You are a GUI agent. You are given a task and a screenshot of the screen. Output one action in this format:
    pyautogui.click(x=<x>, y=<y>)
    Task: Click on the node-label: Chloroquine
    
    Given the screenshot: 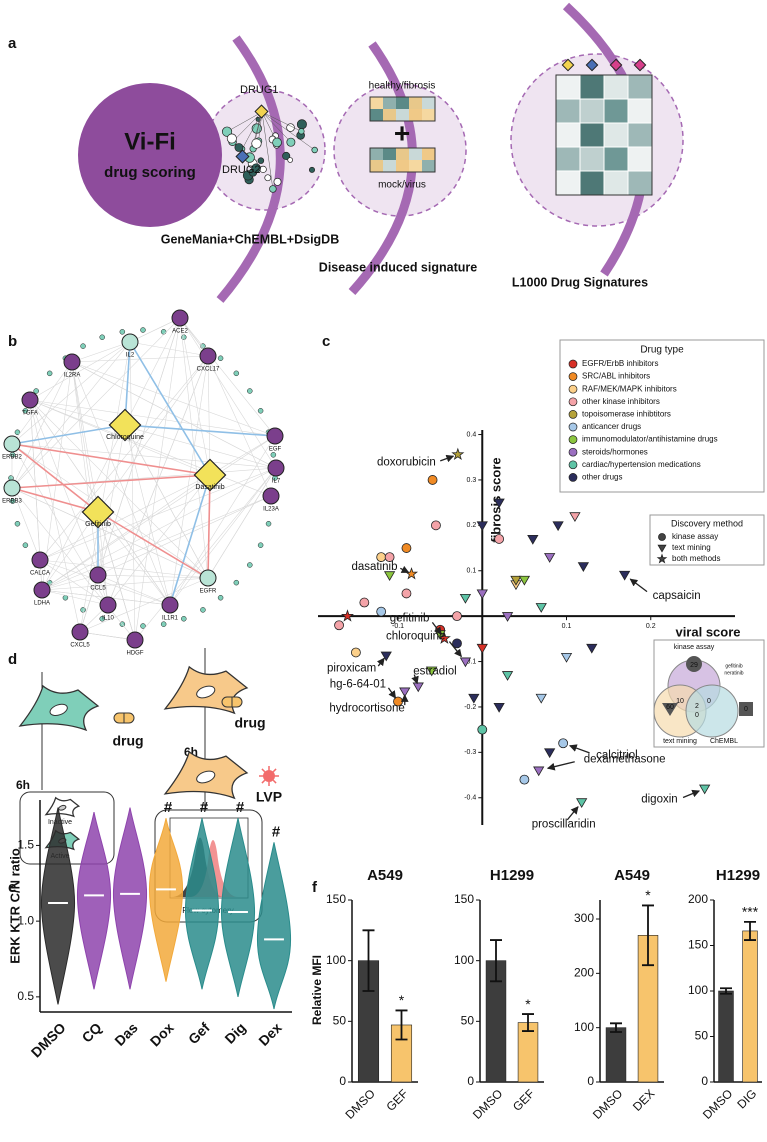 What is the action you would take?
    pyautogui.click(x=125, y=437)
    